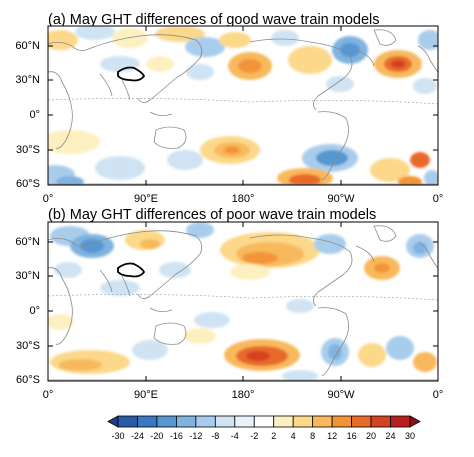 The image size is (474, 457). What do you see at coordinates (390, 436) in the screenshot?
I see `colorbar-tick-label: 24` at bounding box center [390, 436].